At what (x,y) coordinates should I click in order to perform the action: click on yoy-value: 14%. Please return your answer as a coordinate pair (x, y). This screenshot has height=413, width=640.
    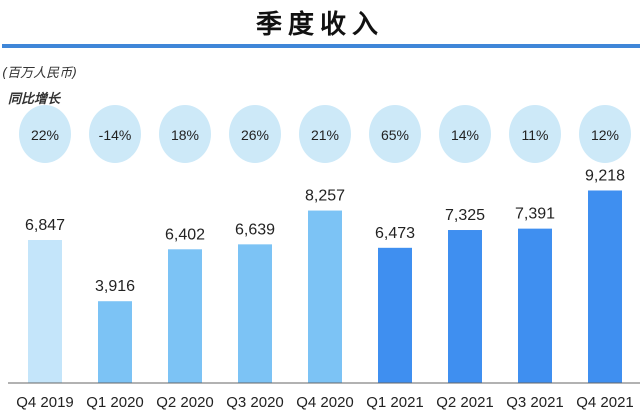
    Looking at the image, I should click on (465, 135).